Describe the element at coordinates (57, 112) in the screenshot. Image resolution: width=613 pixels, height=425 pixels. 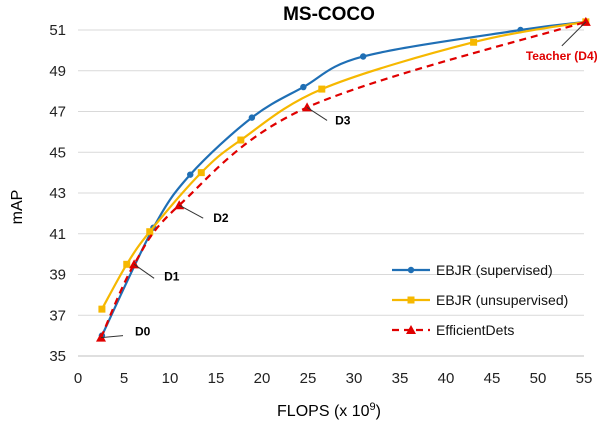
I see `y-tick-label: 47` at that location.